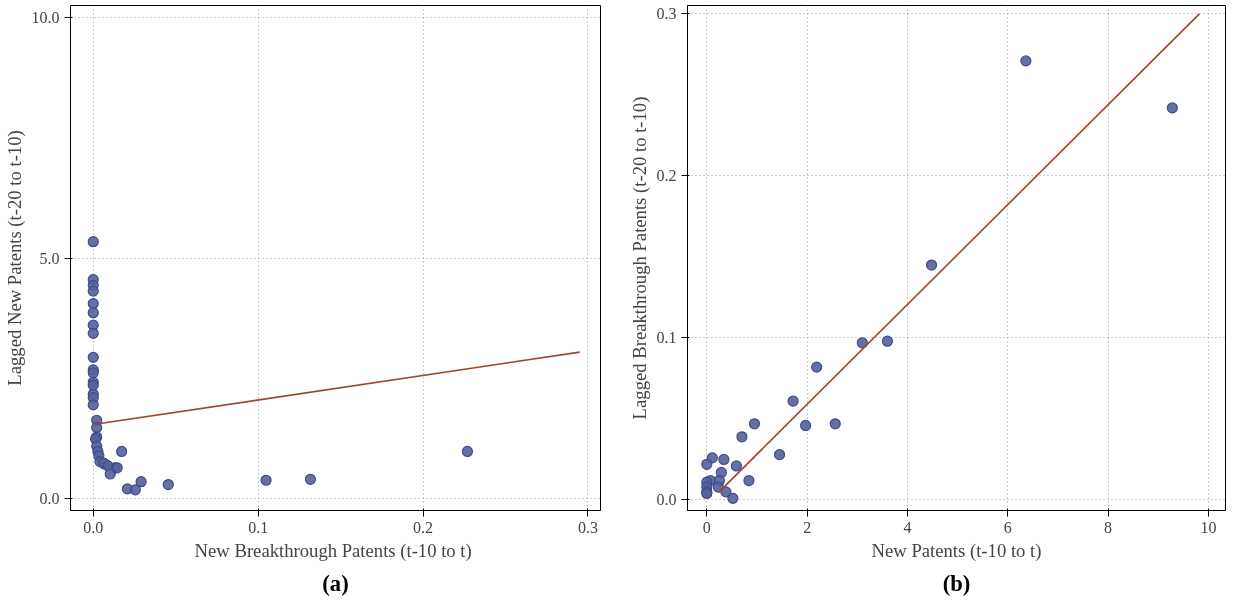  I want to click on y-tick-label: 5.0, so click(49, 258).